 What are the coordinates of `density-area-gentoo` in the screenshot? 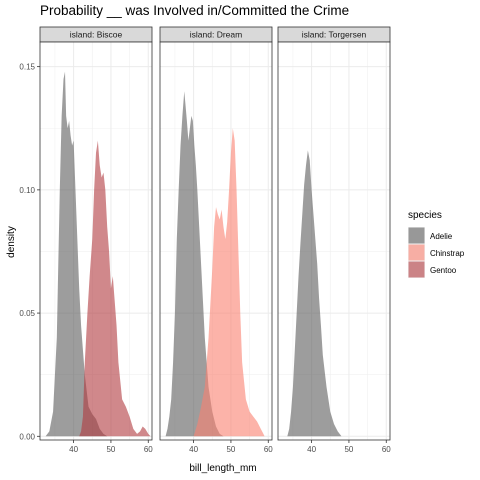 It's located at (115, 288).